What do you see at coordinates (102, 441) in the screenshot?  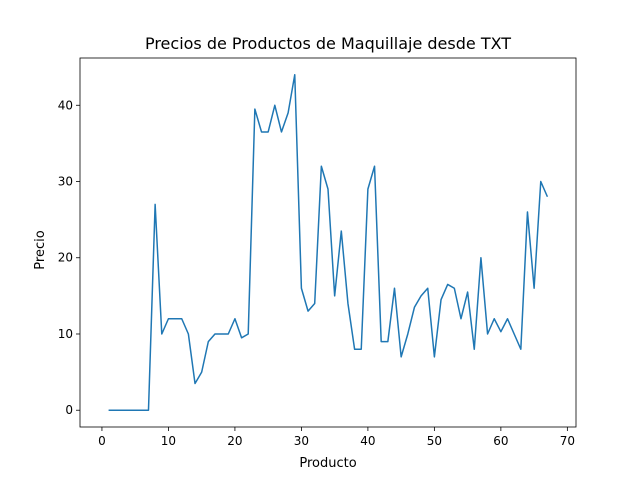 I see `x-tick-label: 0` at bounding box center [102, 441].